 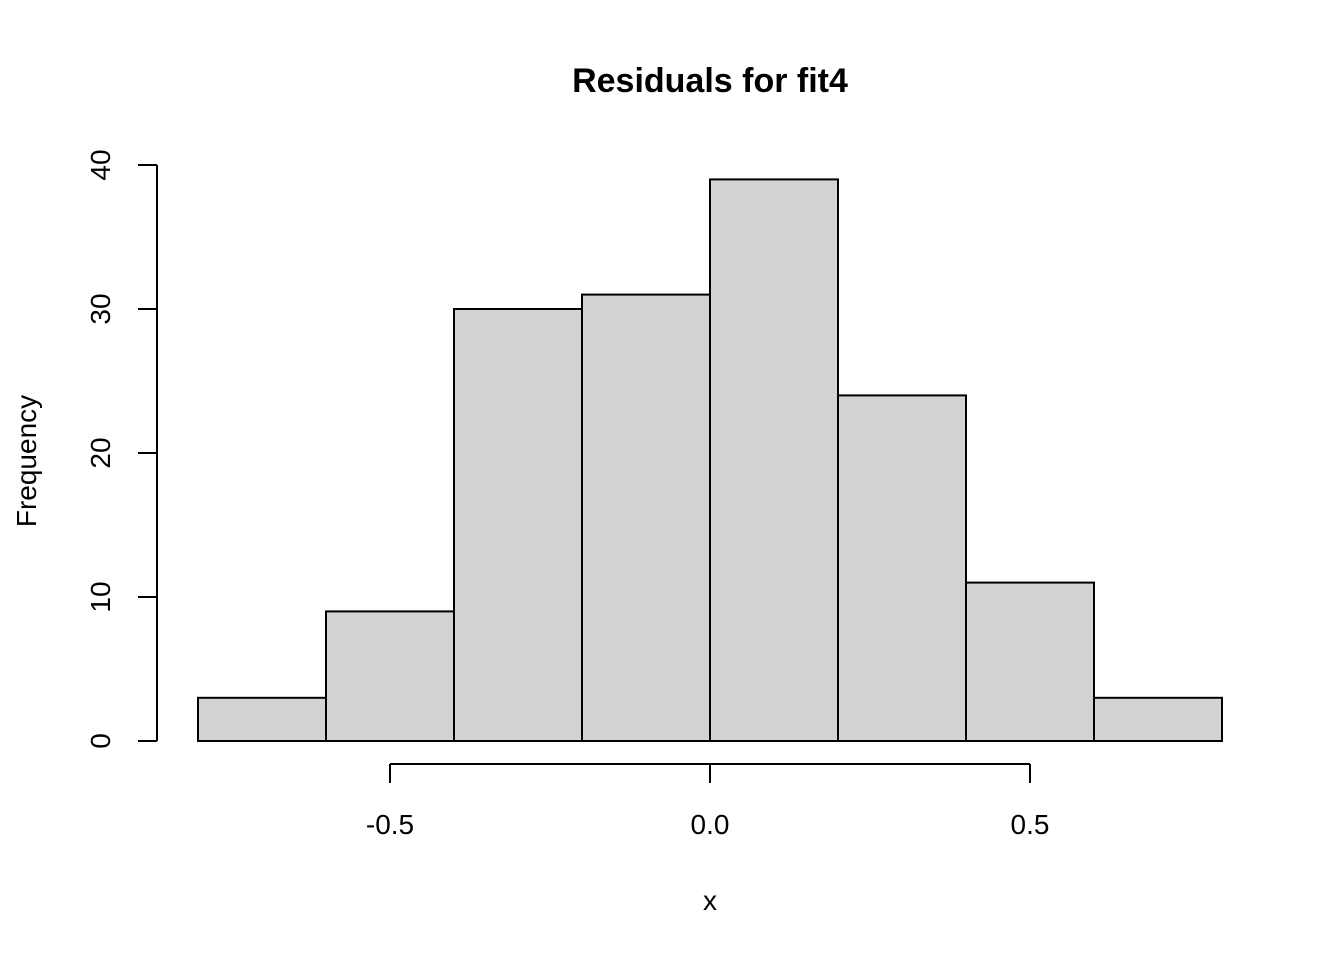 I want to click on x-axis: -0.5 0.0 0.5, so click(x=708, y=801).